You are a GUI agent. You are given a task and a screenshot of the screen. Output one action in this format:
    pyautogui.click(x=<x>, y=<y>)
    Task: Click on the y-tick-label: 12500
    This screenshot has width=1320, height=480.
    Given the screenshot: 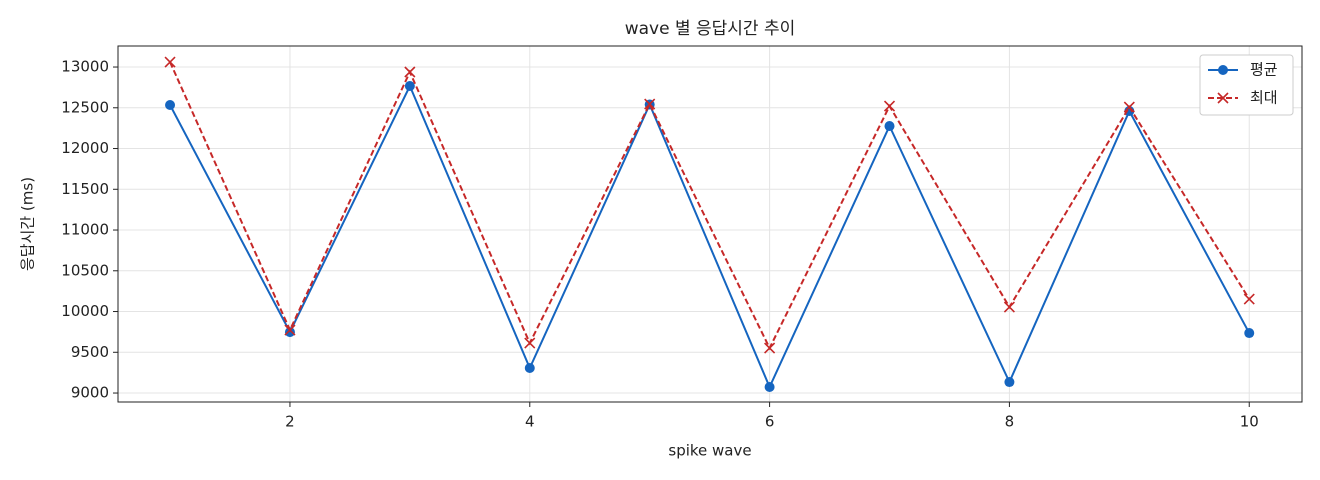 What is the action you would take?
    pyautogui.click(x=85, y=107)
    